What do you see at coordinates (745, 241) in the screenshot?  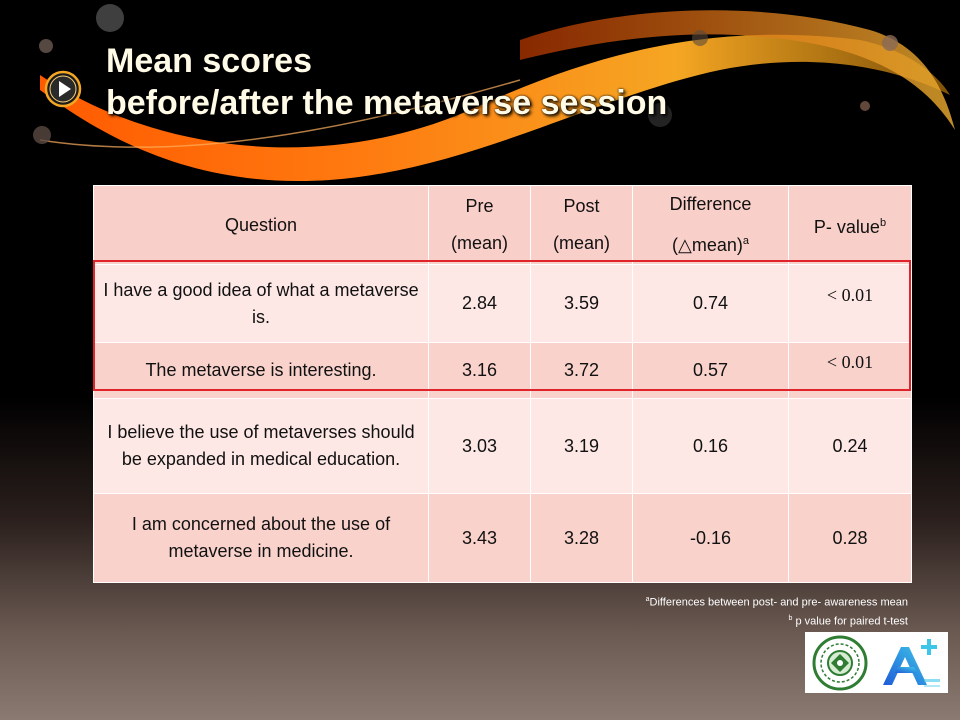 I see `footnote-marker-a: a` at bounding box center [745, 241].